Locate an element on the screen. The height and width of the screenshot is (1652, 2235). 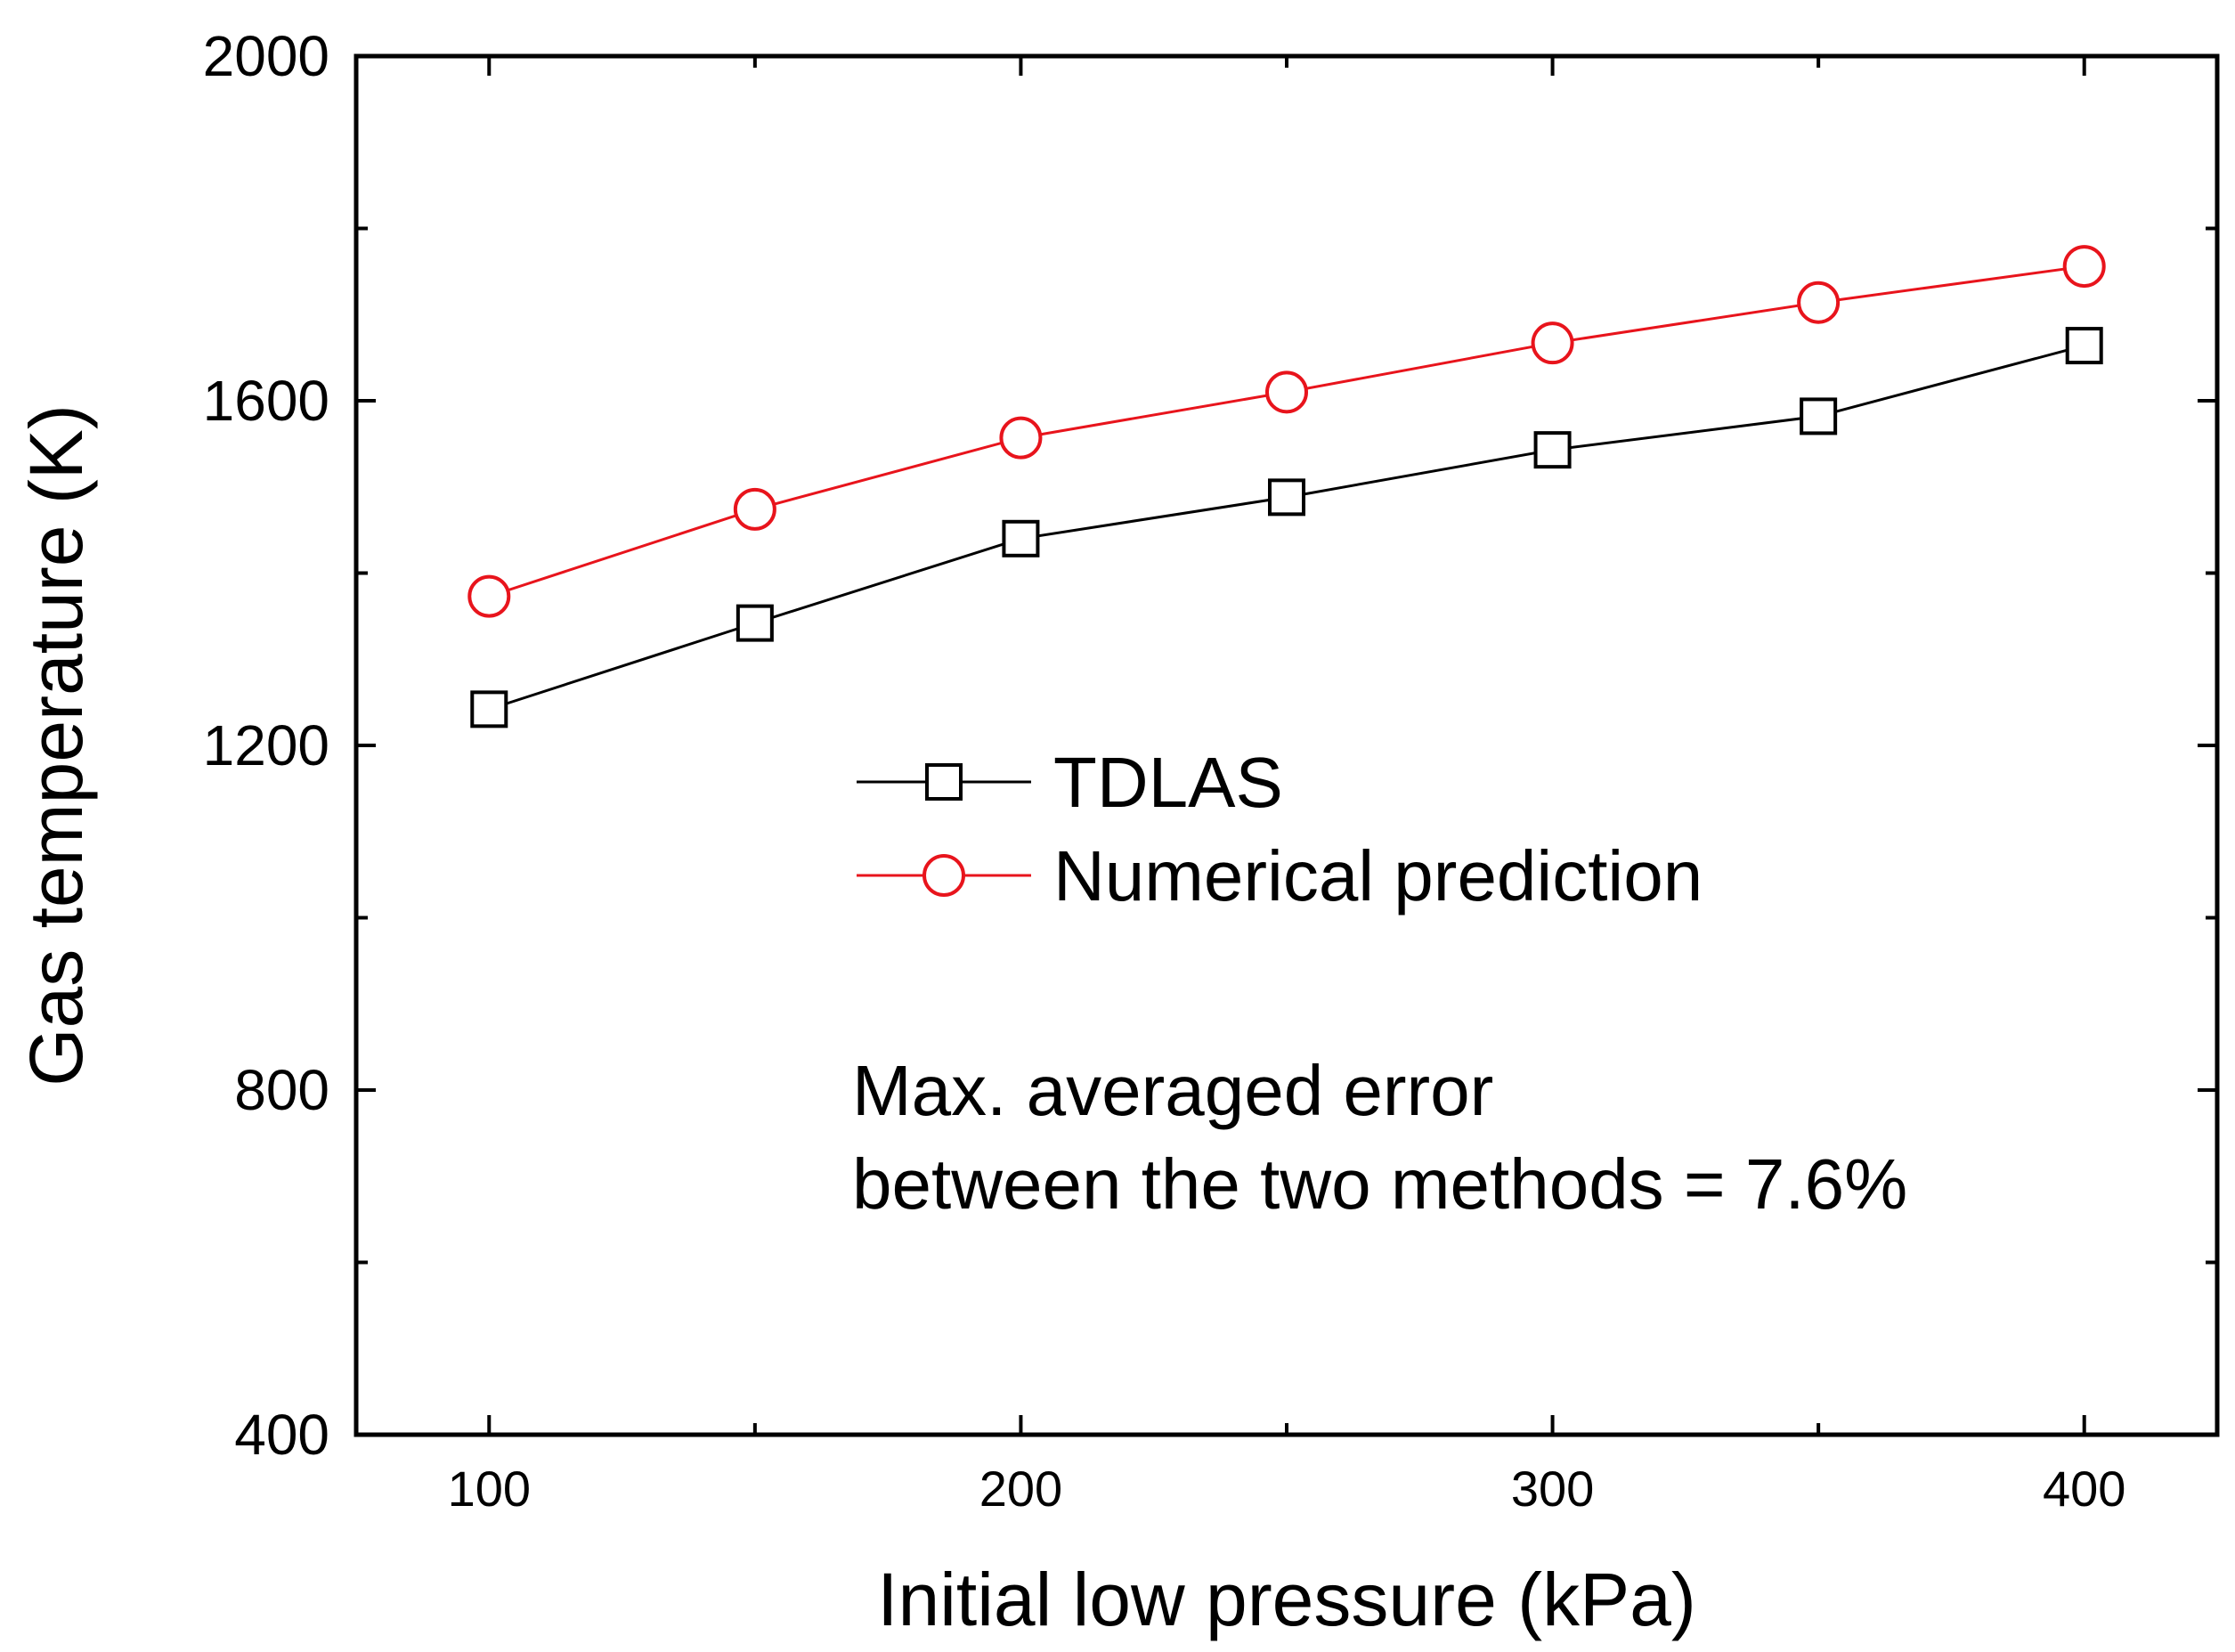
legend: TDLAS Numerical prediction is located at coordinates (1280, 829).